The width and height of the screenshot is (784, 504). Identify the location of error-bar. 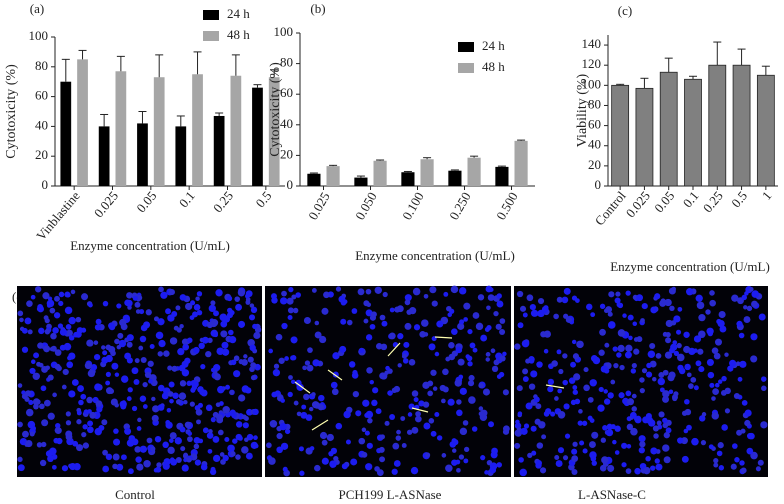
(741, 57).